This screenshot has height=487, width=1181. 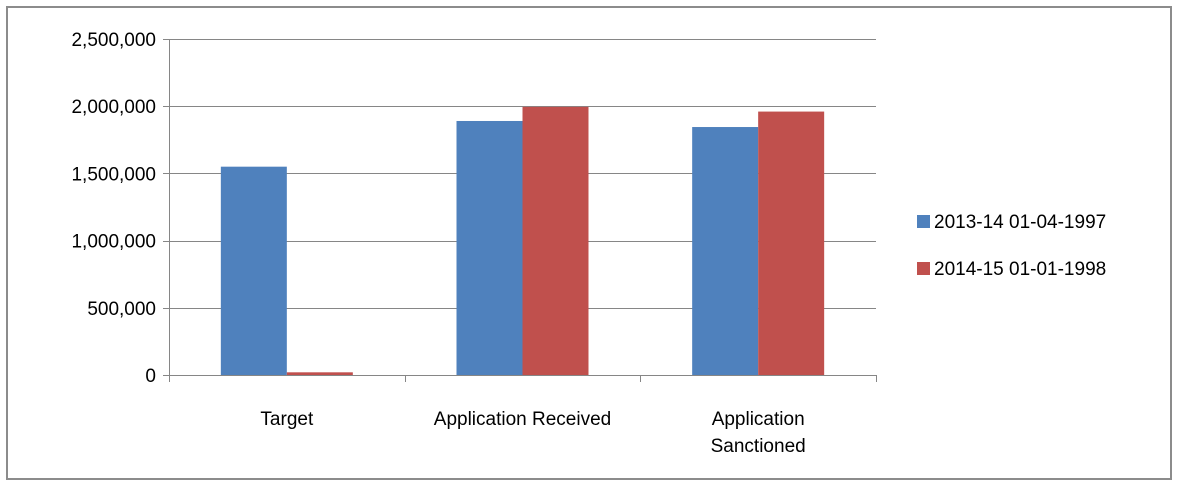 What do you see at coordinates (758, 419) in the screenshot?
I see `x-category-label: Application` at bounding box center [758, 419].